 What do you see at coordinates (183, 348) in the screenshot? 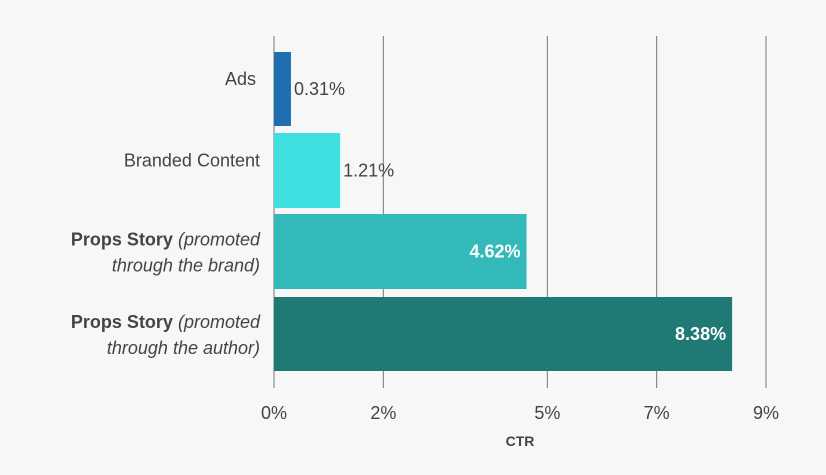
I see `category-label-line2: through the author)` at bounding box center [183, 348].